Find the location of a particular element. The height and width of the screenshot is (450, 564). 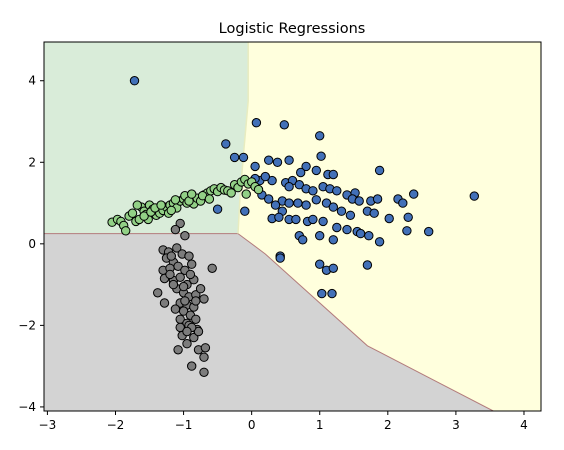

x-axis: −3 −2 −1 0 1 2 3 4 is located at coordinates (283, 421).